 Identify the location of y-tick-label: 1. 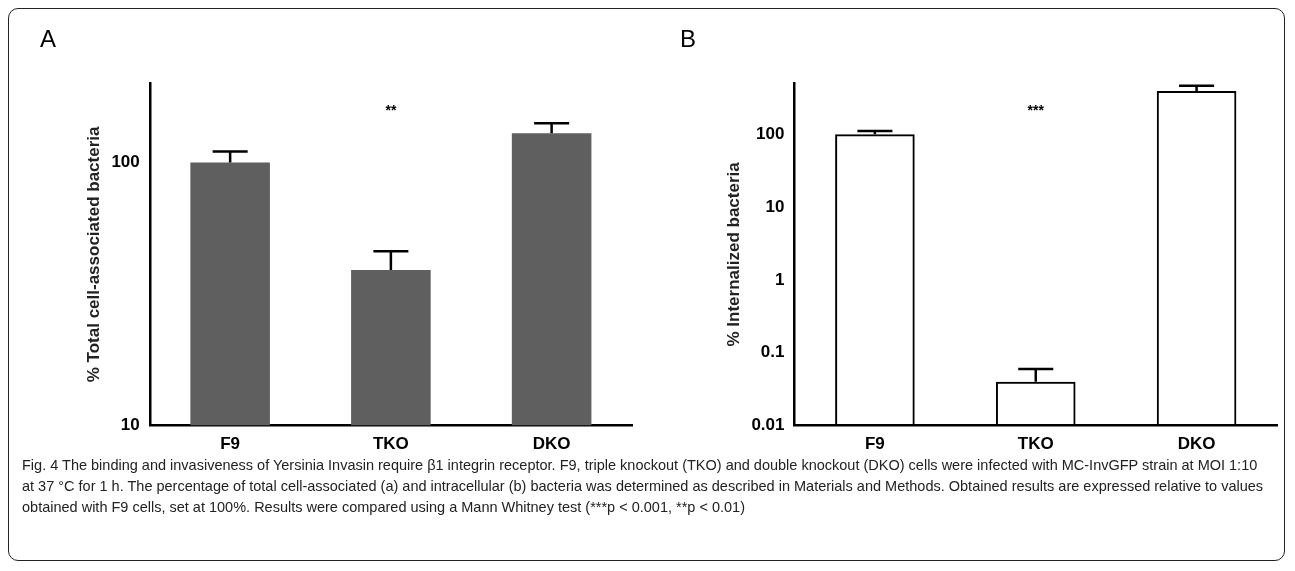
(780, 279).